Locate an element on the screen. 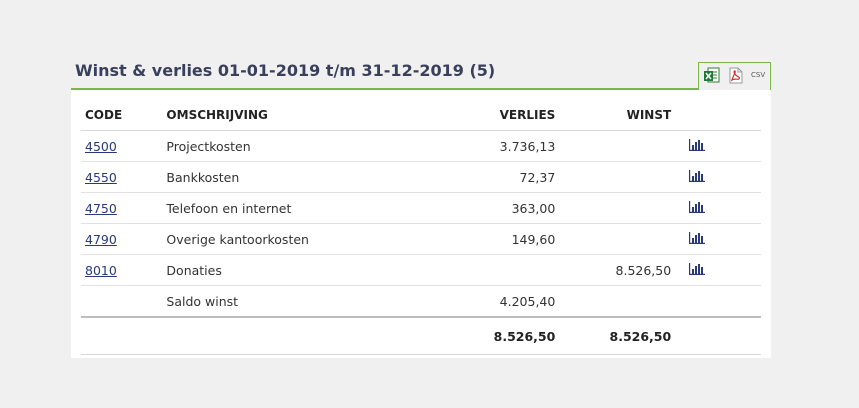 The height and width of the screenshot is (408, 859). account-code-link: 4550 is located at coordinates (101, 177).